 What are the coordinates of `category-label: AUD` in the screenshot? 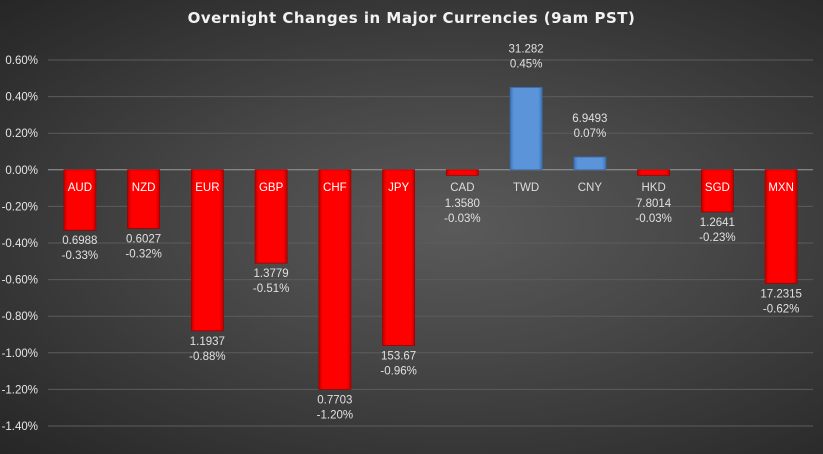 It's located at (80, 188).